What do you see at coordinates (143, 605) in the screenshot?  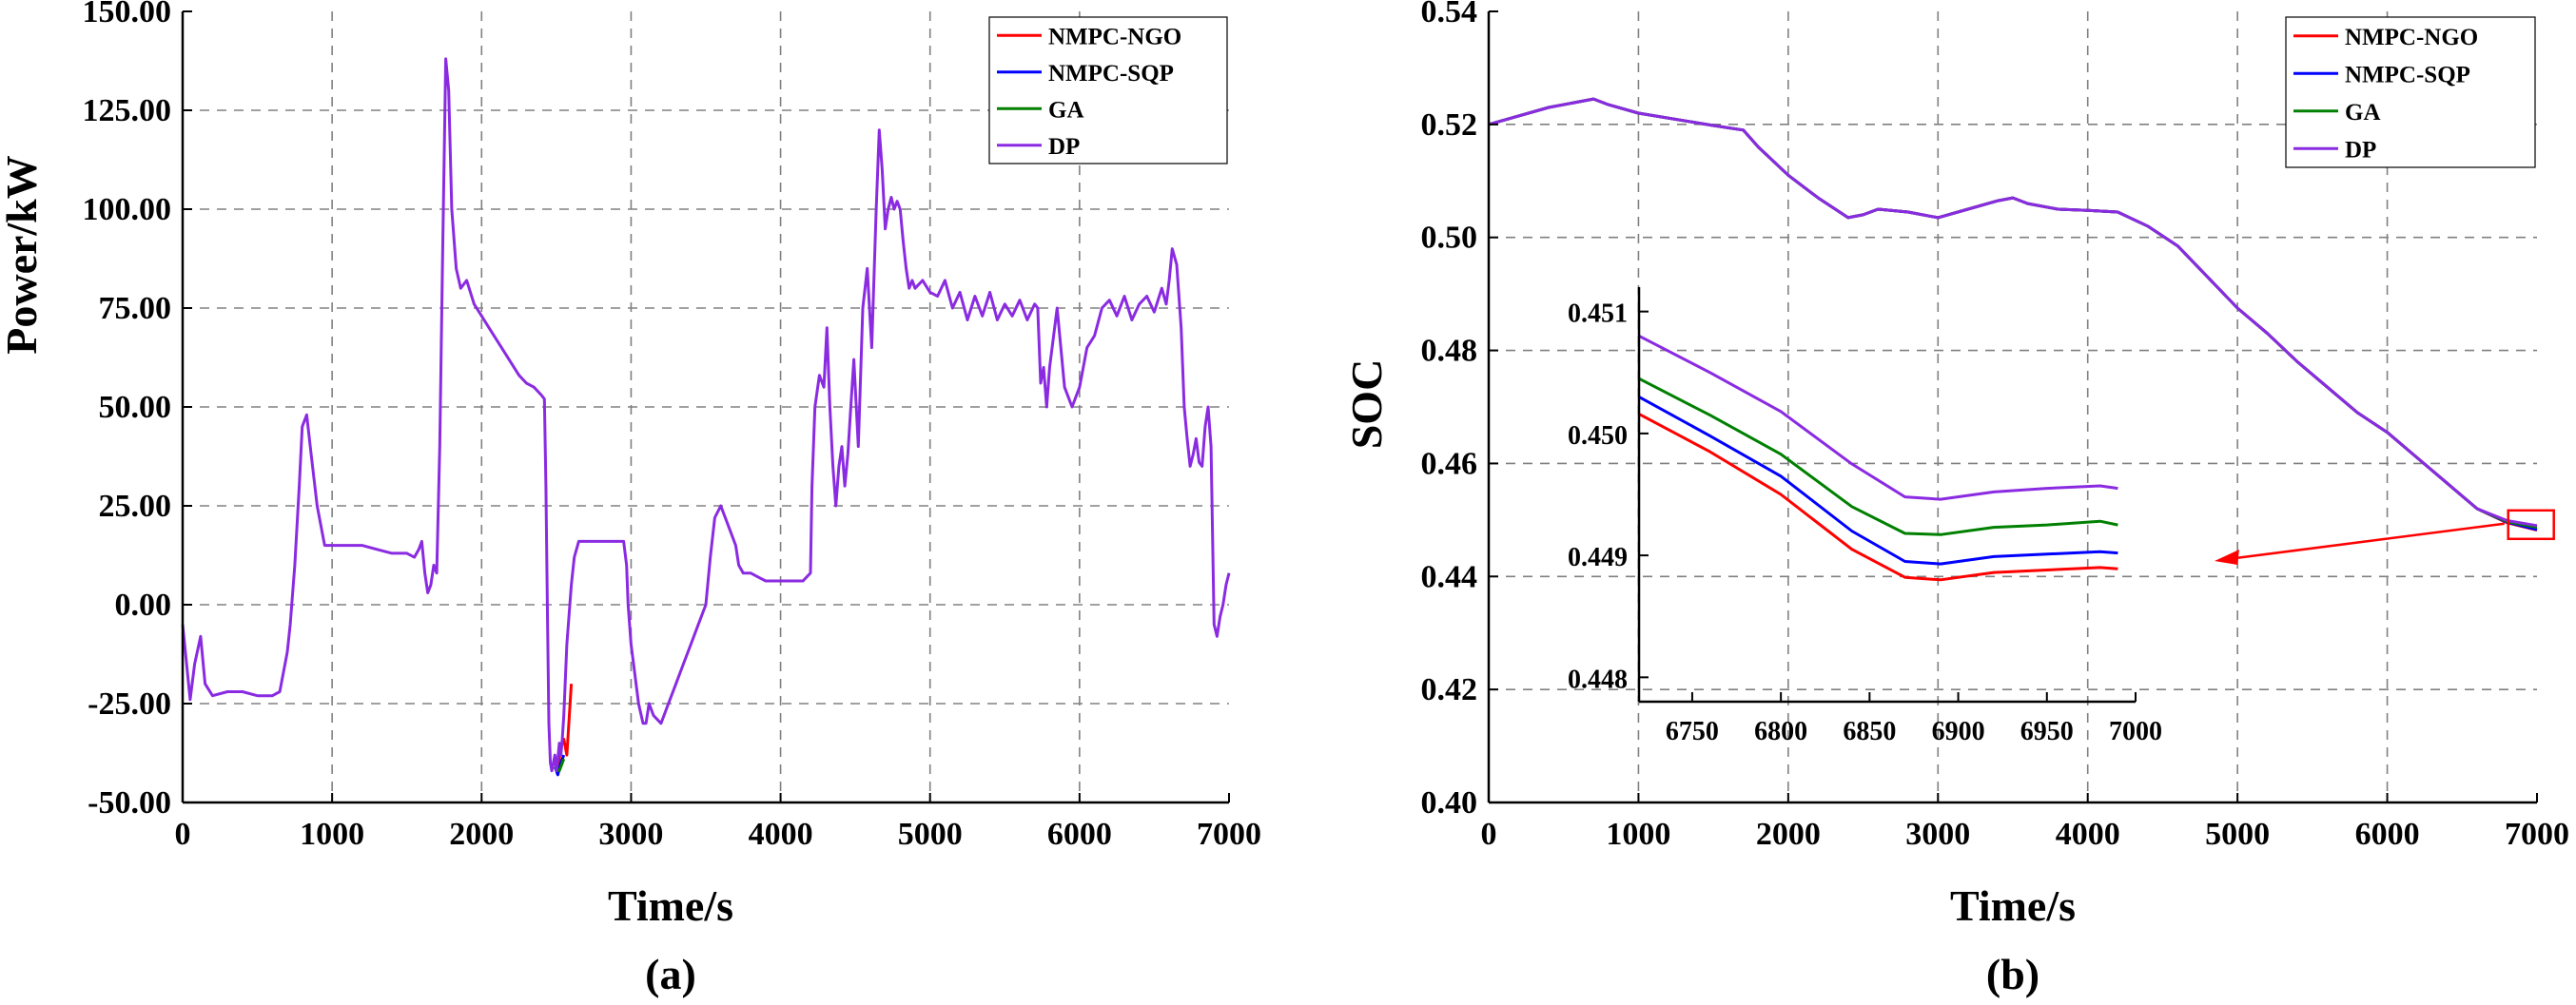 I see `chart-a-y-tick-label: 0.00` at bounding box center [143, 605].